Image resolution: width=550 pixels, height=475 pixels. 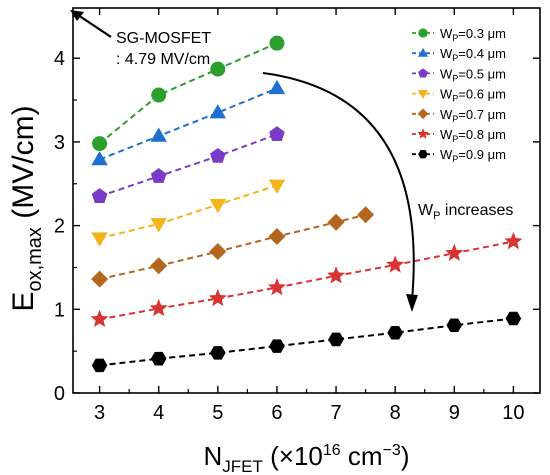 I want to click on x-tick-label: 6, so click(x=276, y=413).